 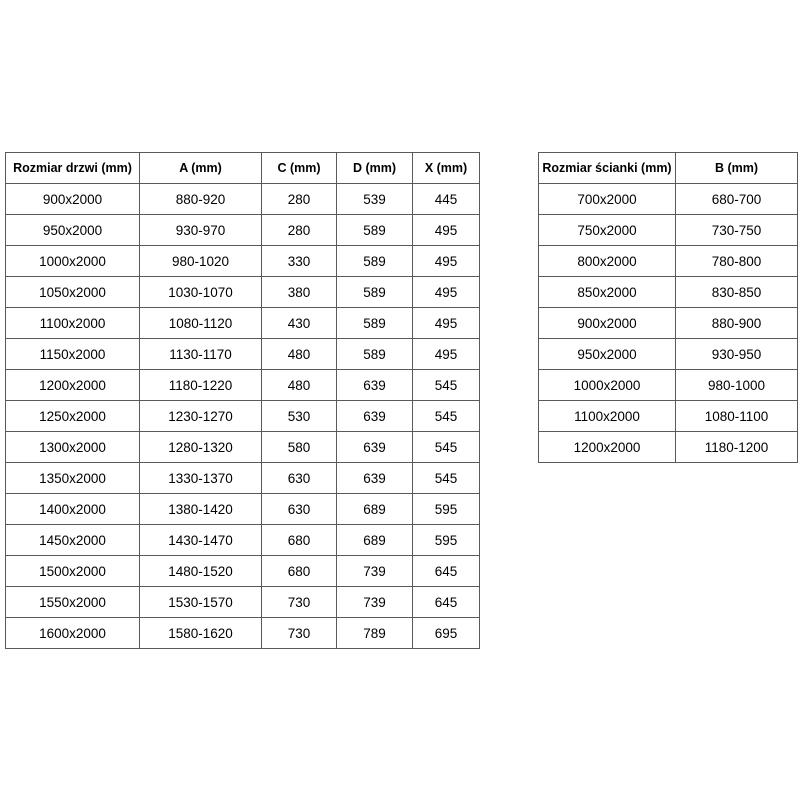 I want to click on table-cell: 530, so click(x=299, y=416).